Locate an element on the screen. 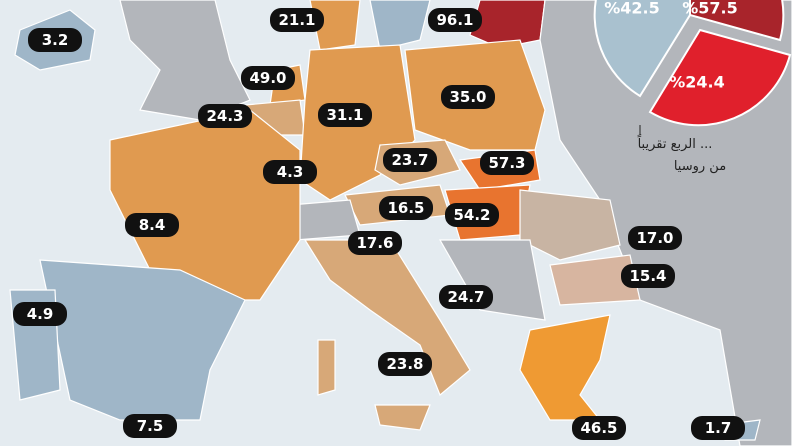 The image size is (792, 446). value-label: 31.1 is located at coordinates (344, 115).